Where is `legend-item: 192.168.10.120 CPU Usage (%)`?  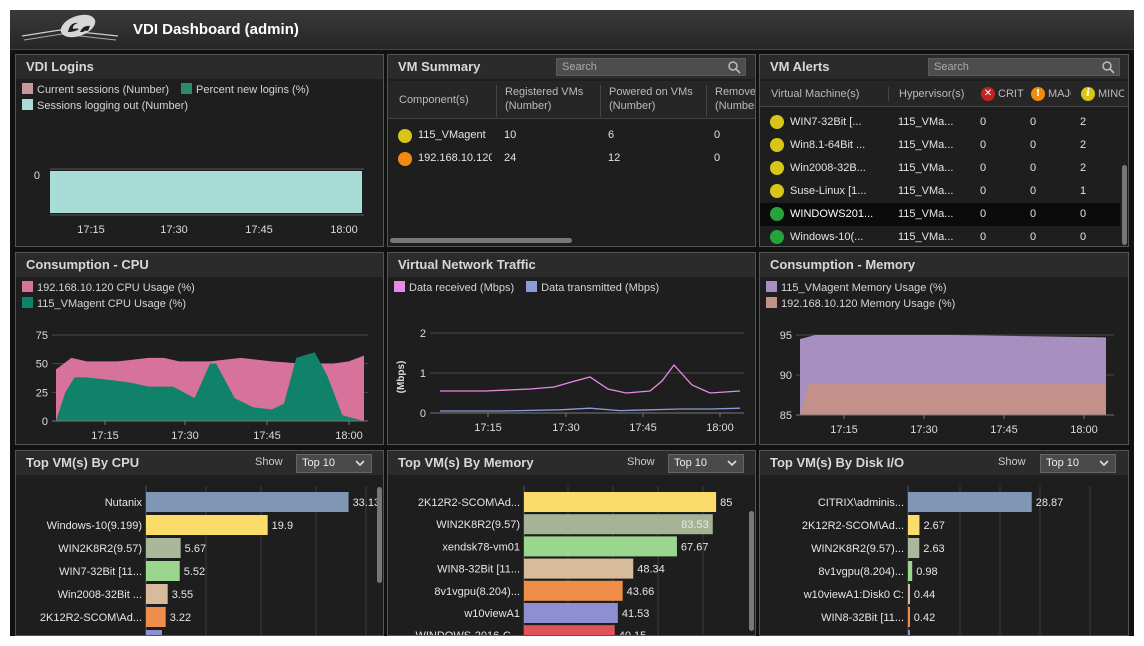 legend-item: 192.168.10.120 CPU Usage (%) is located at coordinates (108, 287).